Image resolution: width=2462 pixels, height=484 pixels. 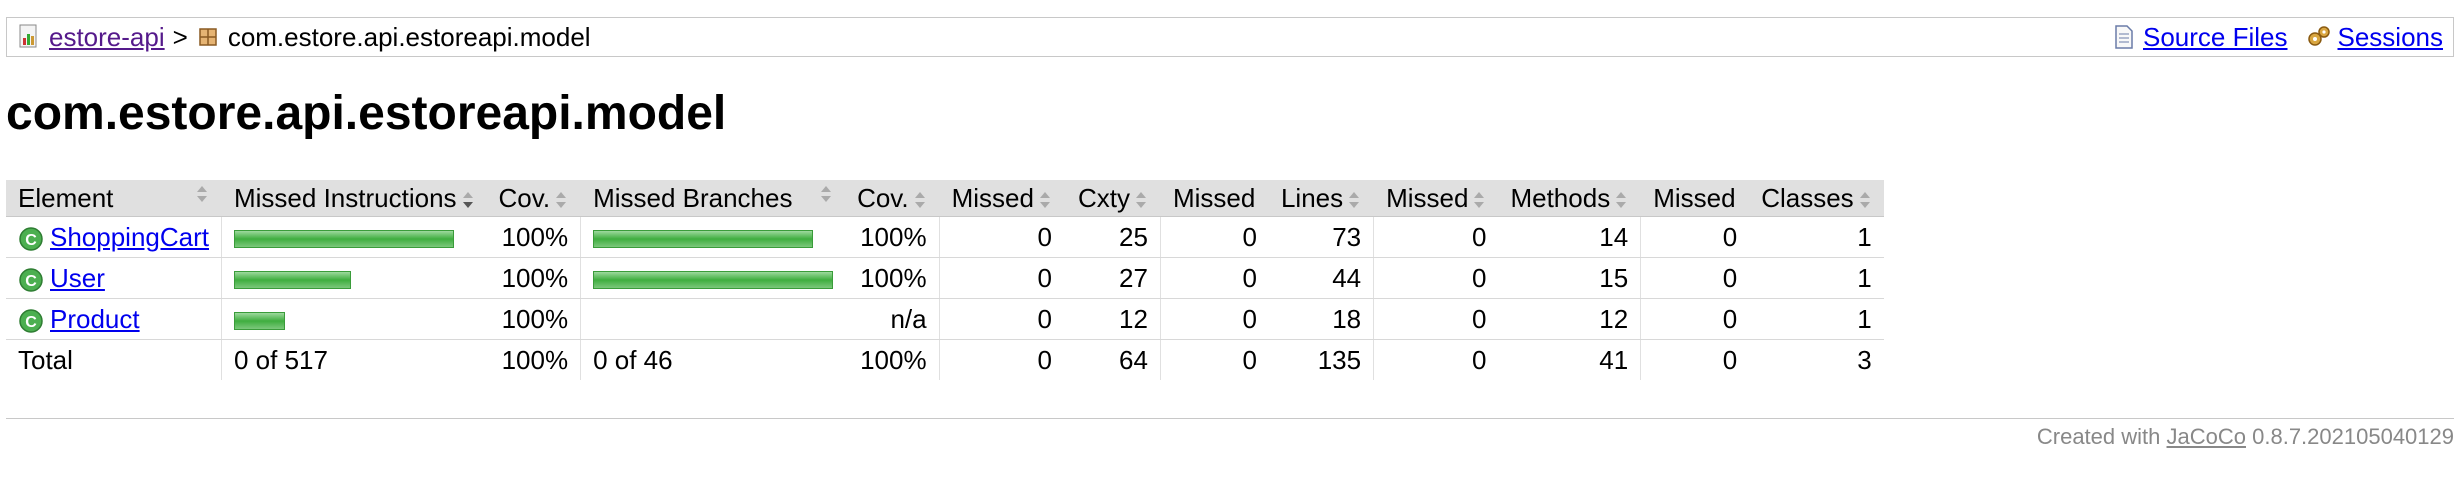 I want to click on header-label: Classes, so click(x=1807, y=197).